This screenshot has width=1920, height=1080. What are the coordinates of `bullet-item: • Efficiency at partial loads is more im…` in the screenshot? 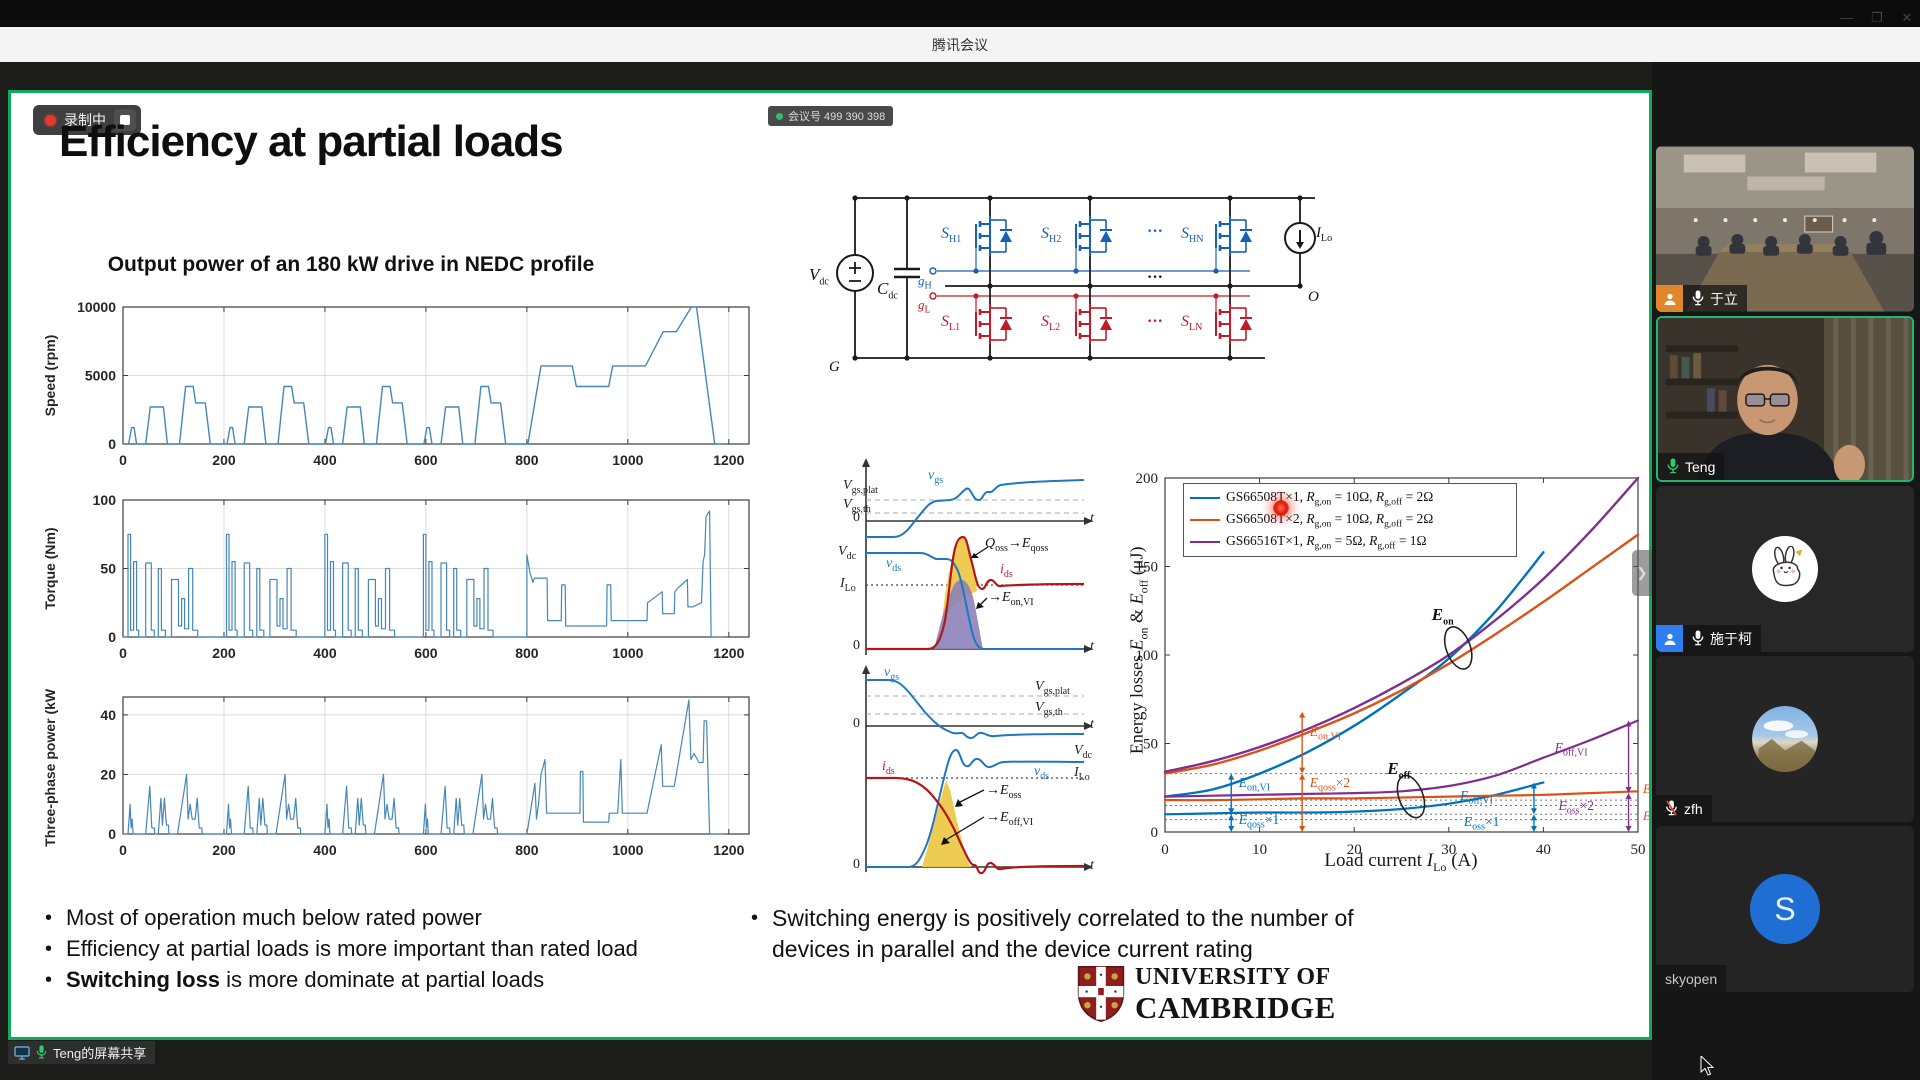 It's located at (341, 949).